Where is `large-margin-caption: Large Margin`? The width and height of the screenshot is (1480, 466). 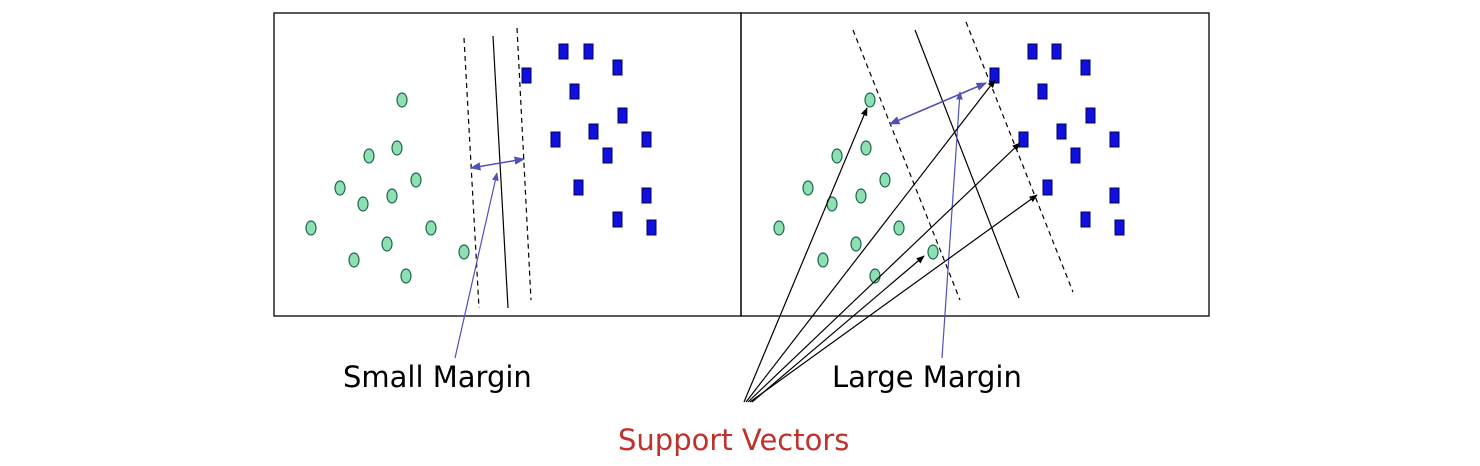
large-margin-caption: Large Margin is located at coordinates (927, 377).